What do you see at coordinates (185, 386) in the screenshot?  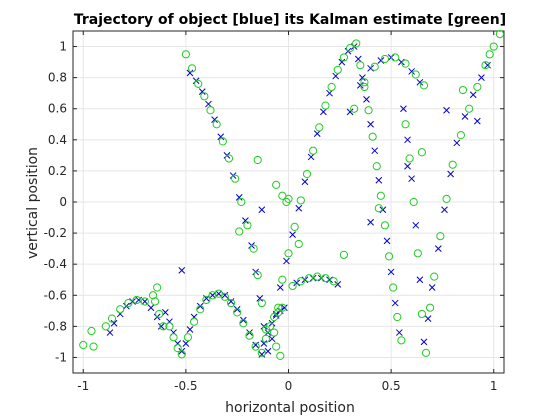 I see `x-tick-label: -0.5` at bounding box center [185, 386].